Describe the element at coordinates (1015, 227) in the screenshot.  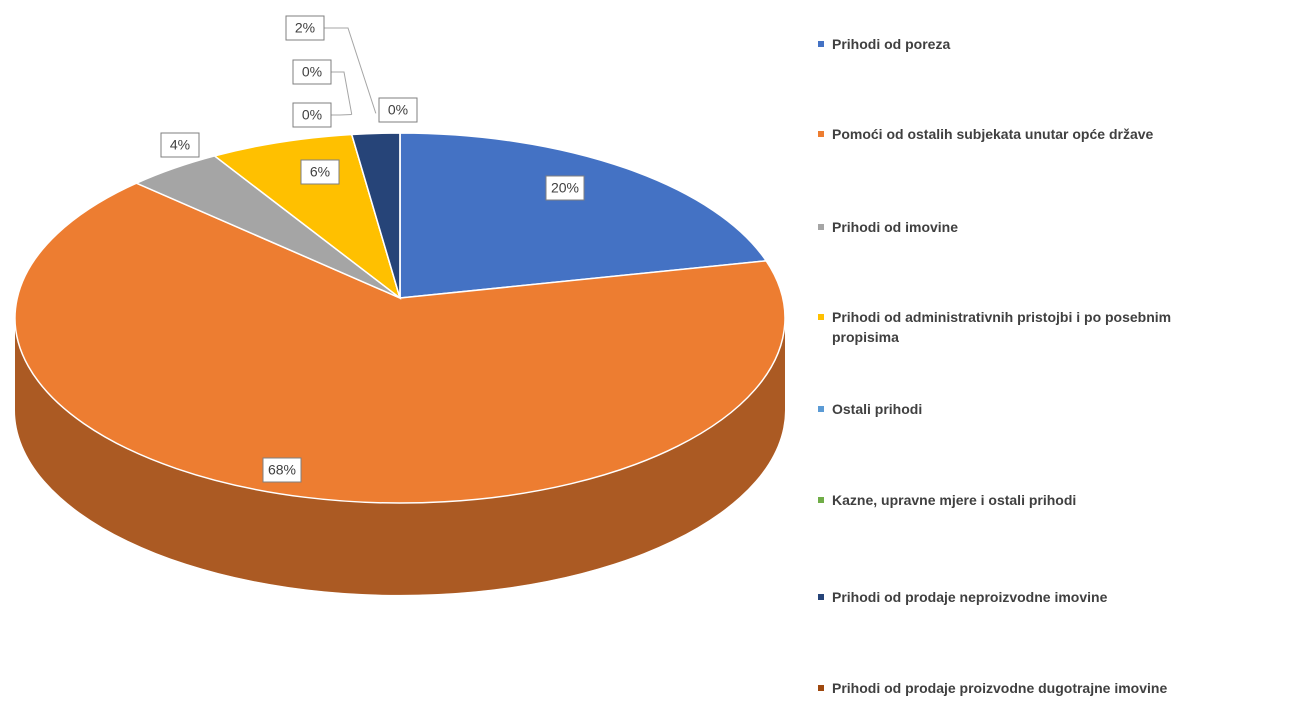
I see `legend-item: Prihodi od imovine` at that location.